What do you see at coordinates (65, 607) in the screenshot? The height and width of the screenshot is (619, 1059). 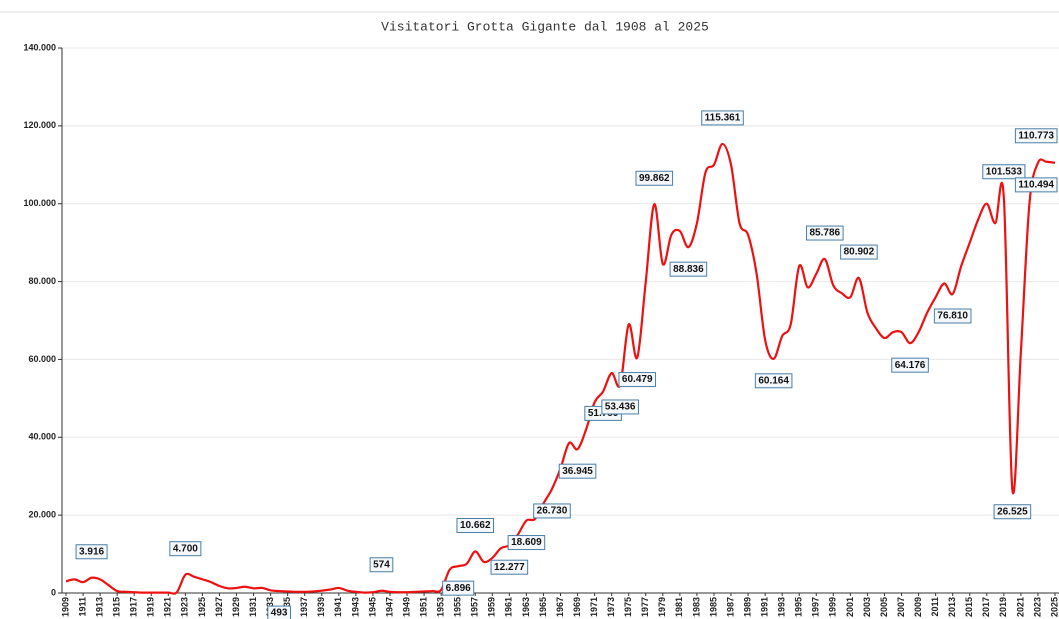 I see `x-tick-label: 1909` at bounding box center [65, 607].